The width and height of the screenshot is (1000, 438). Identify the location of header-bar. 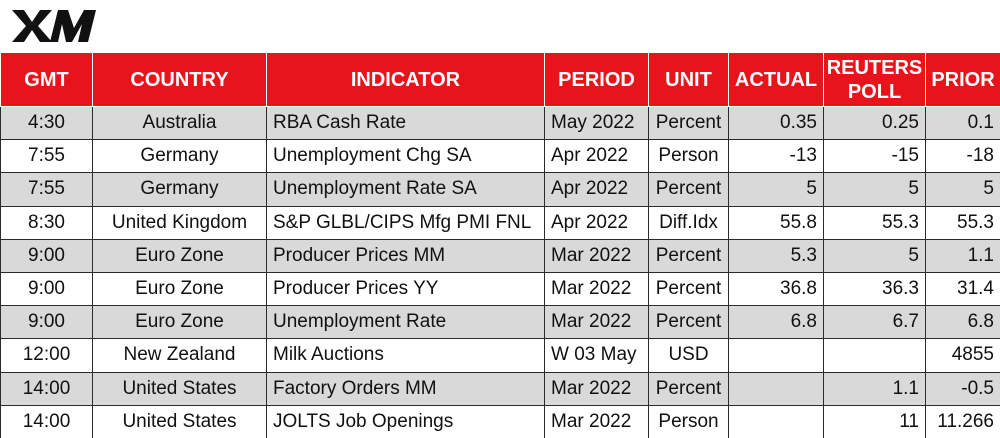
(500, 26).